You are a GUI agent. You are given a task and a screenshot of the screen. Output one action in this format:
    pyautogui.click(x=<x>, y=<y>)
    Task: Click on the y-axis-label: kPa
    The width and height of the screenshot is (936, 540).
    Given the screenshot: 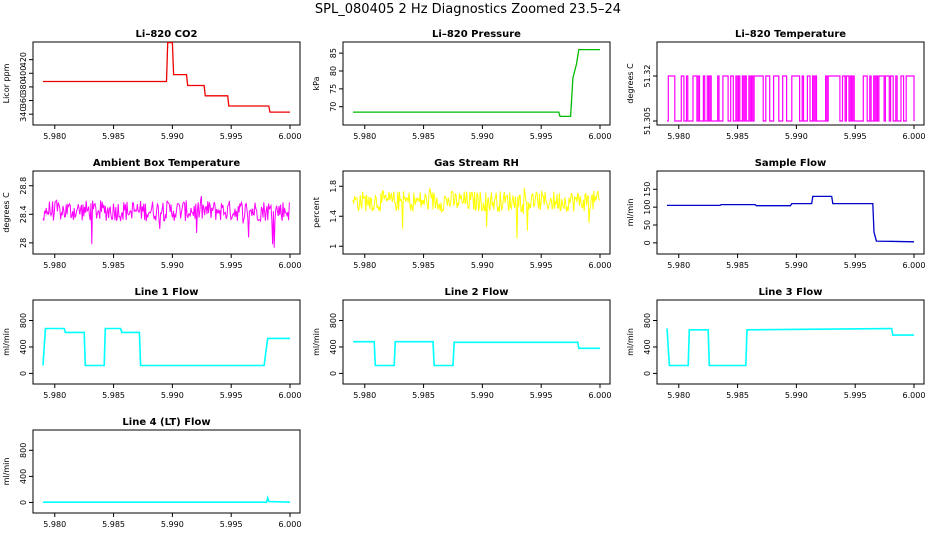 What is the action you would take?
    pyautogui.click(x=316, y=83)
    